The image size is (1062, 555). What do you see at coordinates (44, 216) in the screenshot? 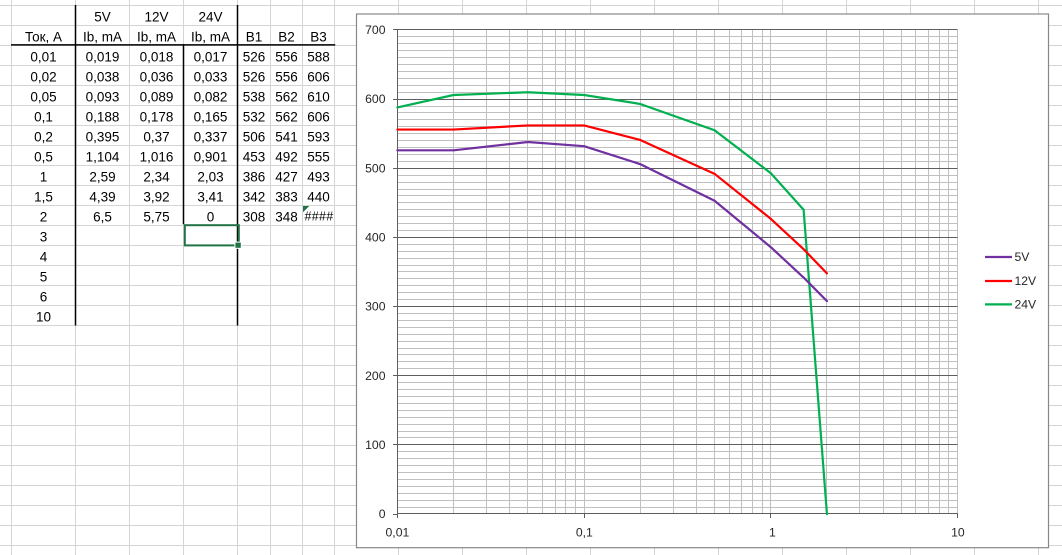
I see `svg-text: 2` at bounding box center [44, 216].